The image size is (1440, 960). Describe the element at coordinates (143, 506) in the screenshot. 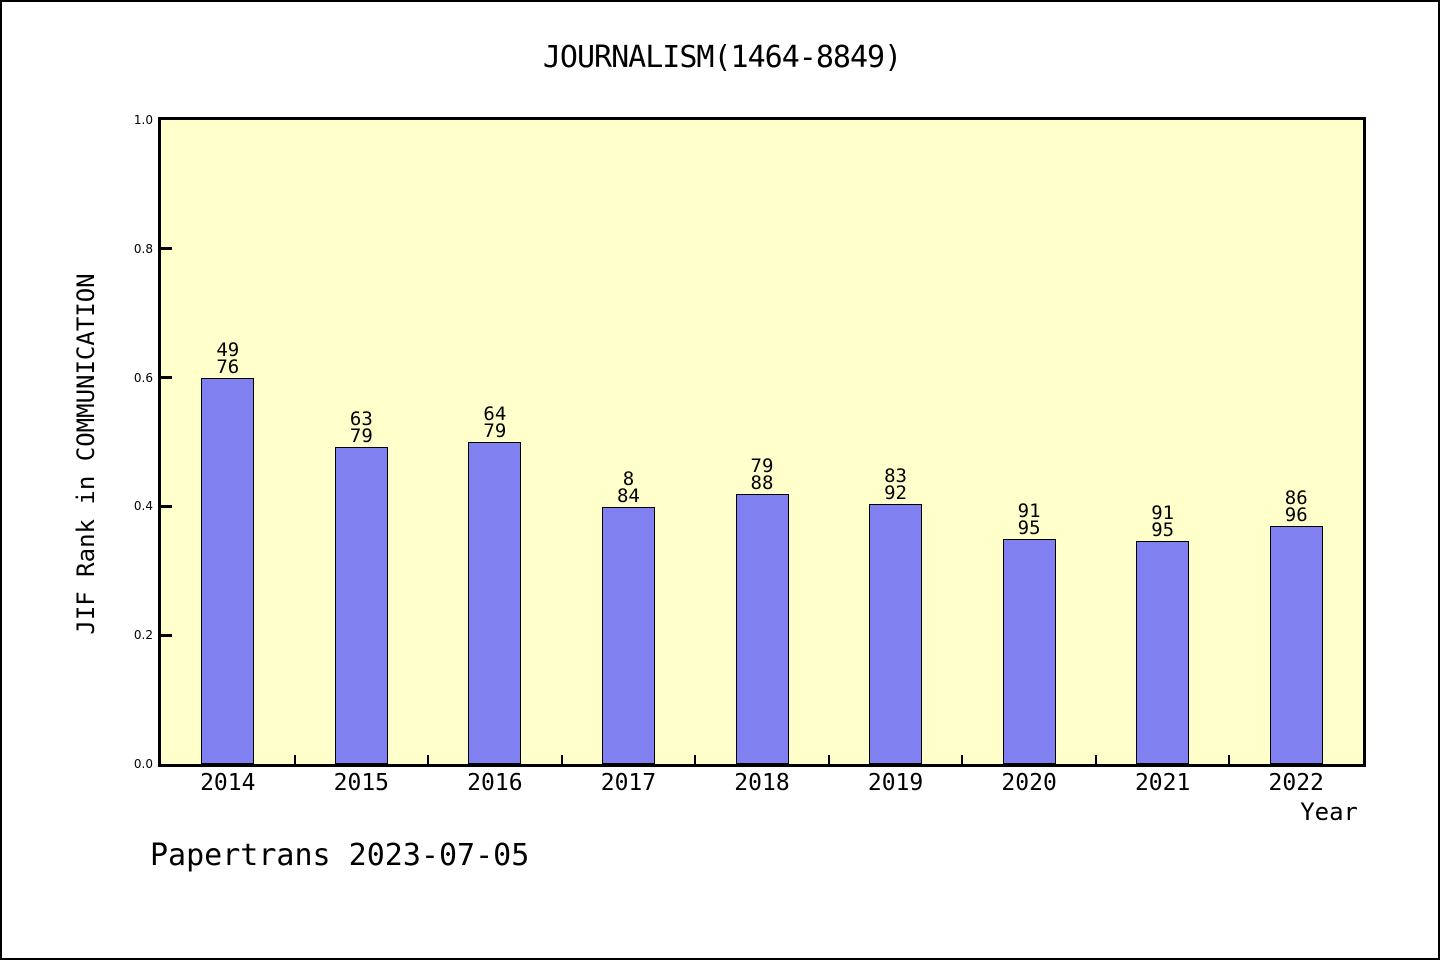

I see `y-tick-label-0.4: 0.4` at that location.